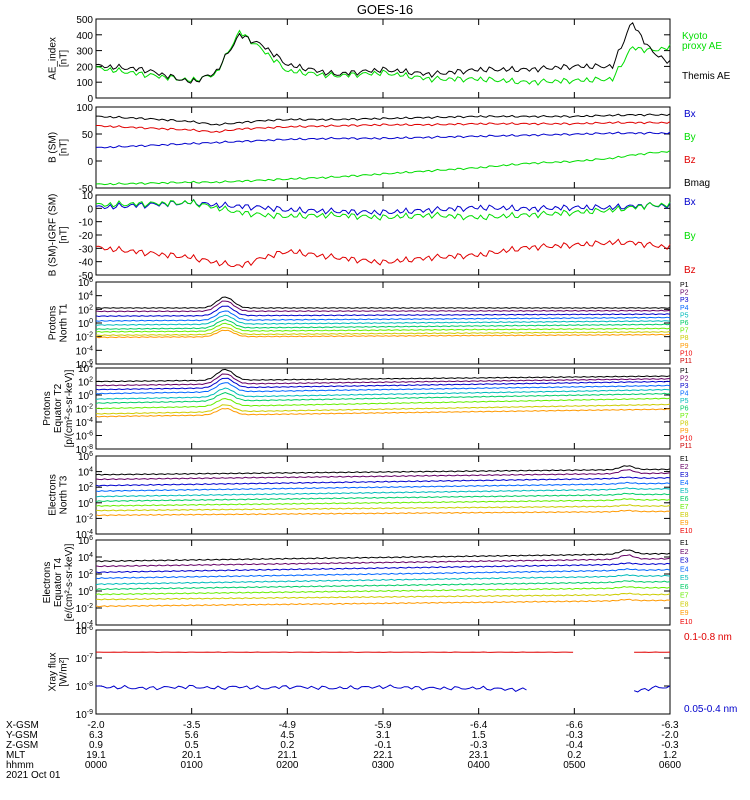 This screenshot has height=800, width=750. Describe the element at coordinates (53, 147) in the screenshot. I see `y-axis-label-line: B (SM)` at that location.